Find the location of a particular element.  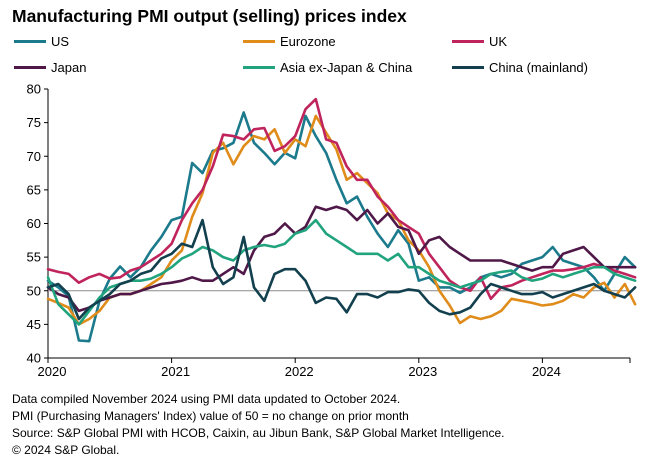

x-tick-label: 2022 is located at coordinates (299, 371).